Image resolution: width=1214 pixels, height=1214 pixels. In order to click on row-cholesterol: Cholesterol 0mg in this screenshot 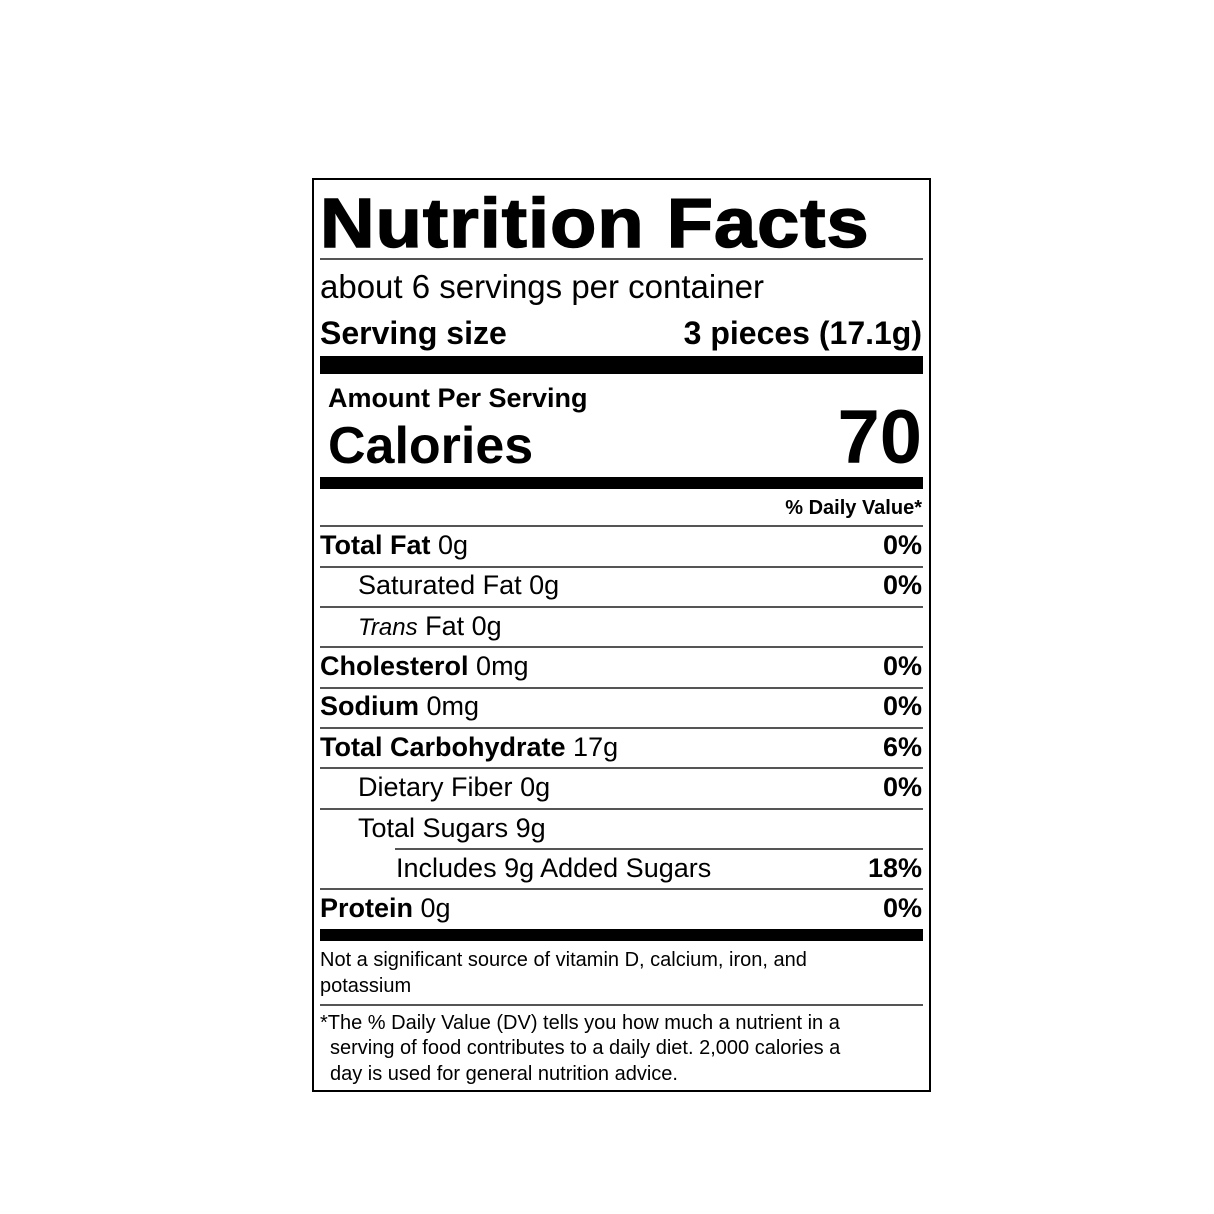, I will do `click(424, 666)`.